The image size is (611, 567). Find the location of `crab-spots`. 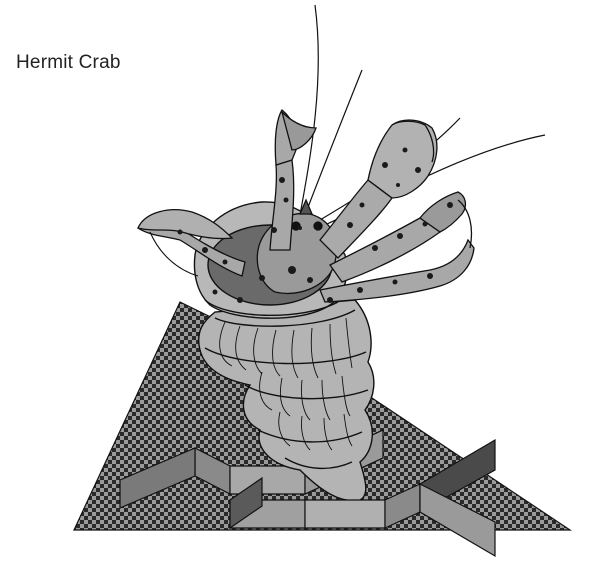

crab-spots is located at coordinates (315, 225).